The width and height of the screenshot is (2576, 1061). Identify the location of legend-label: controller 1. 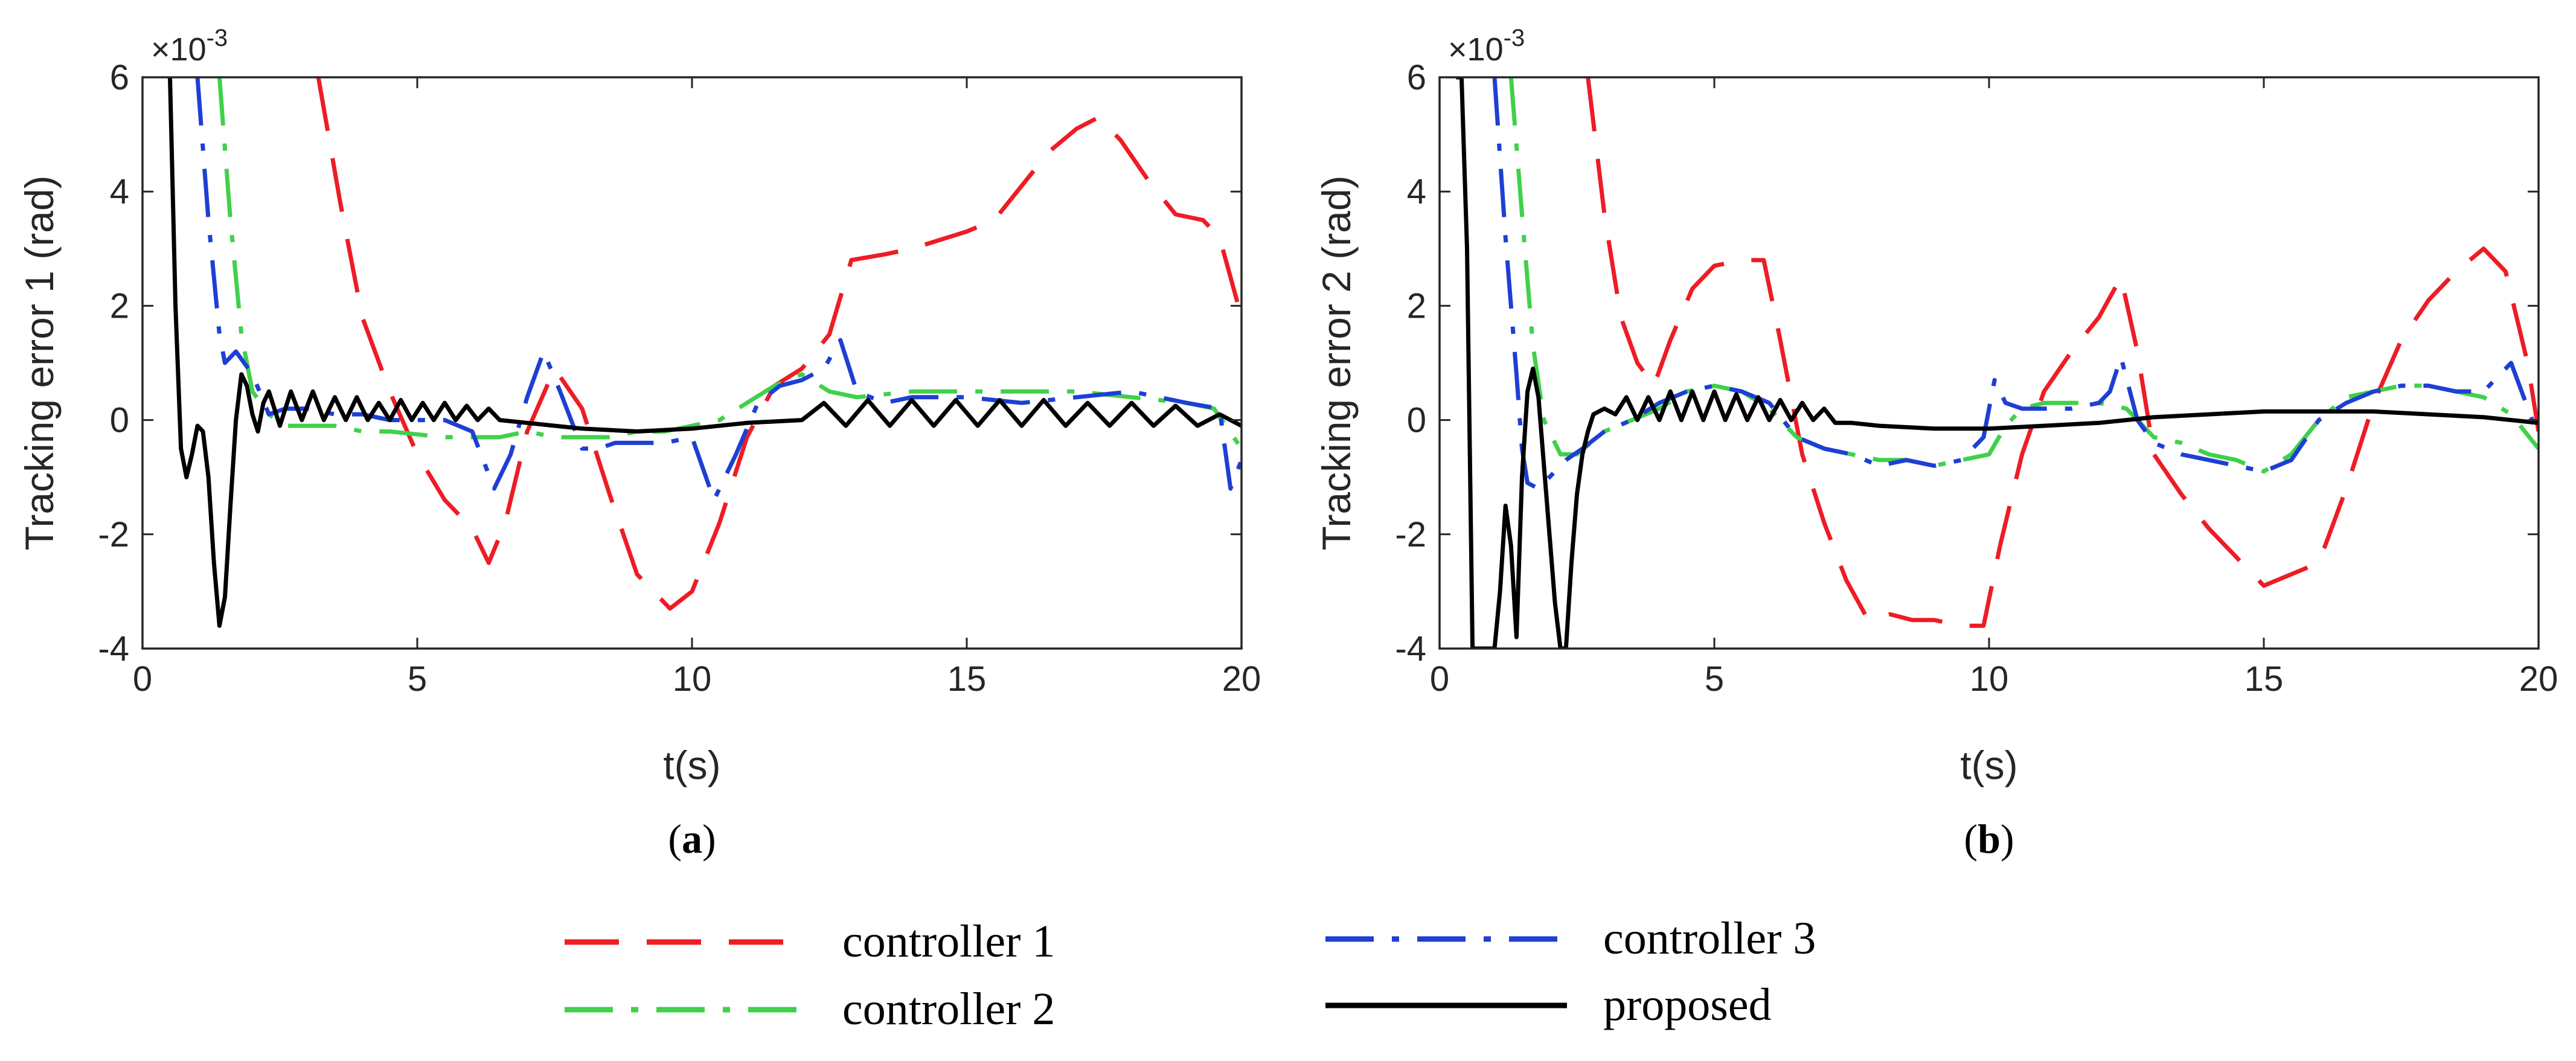
(948, 941).